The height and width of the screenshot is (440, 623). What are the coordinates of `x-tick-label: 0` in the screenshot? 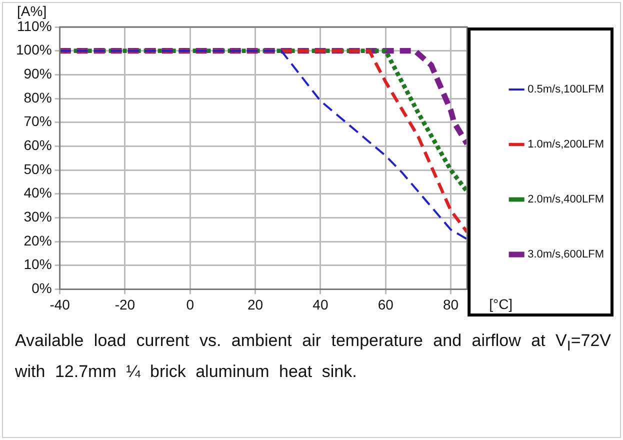 It's located at (190, 304).